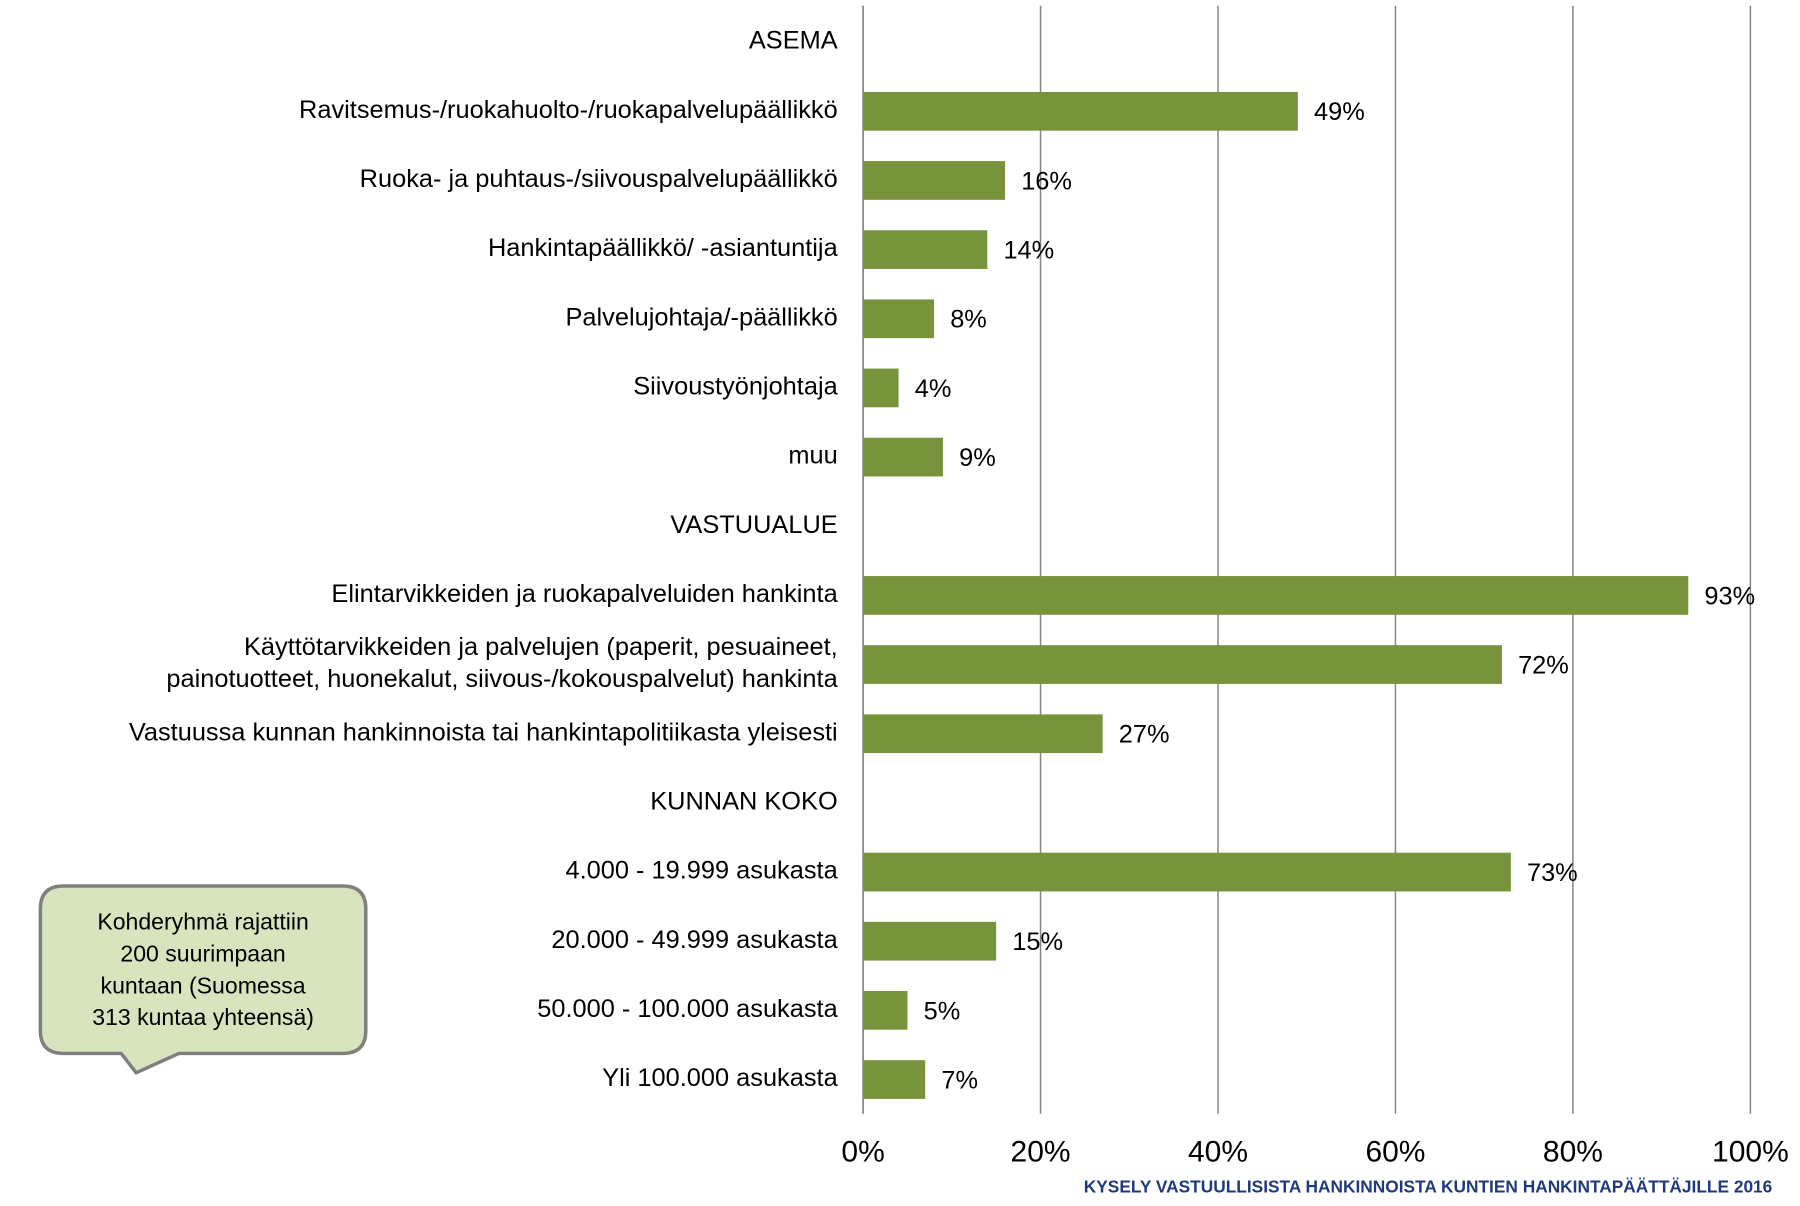 Image resolution: width=1800 pixels, height=1206 pixels. Describe the element at coordinates (702, 318) in the screenshot. I see `y-tick-label: Palvelujohtaja/-päällikkö` at that location.